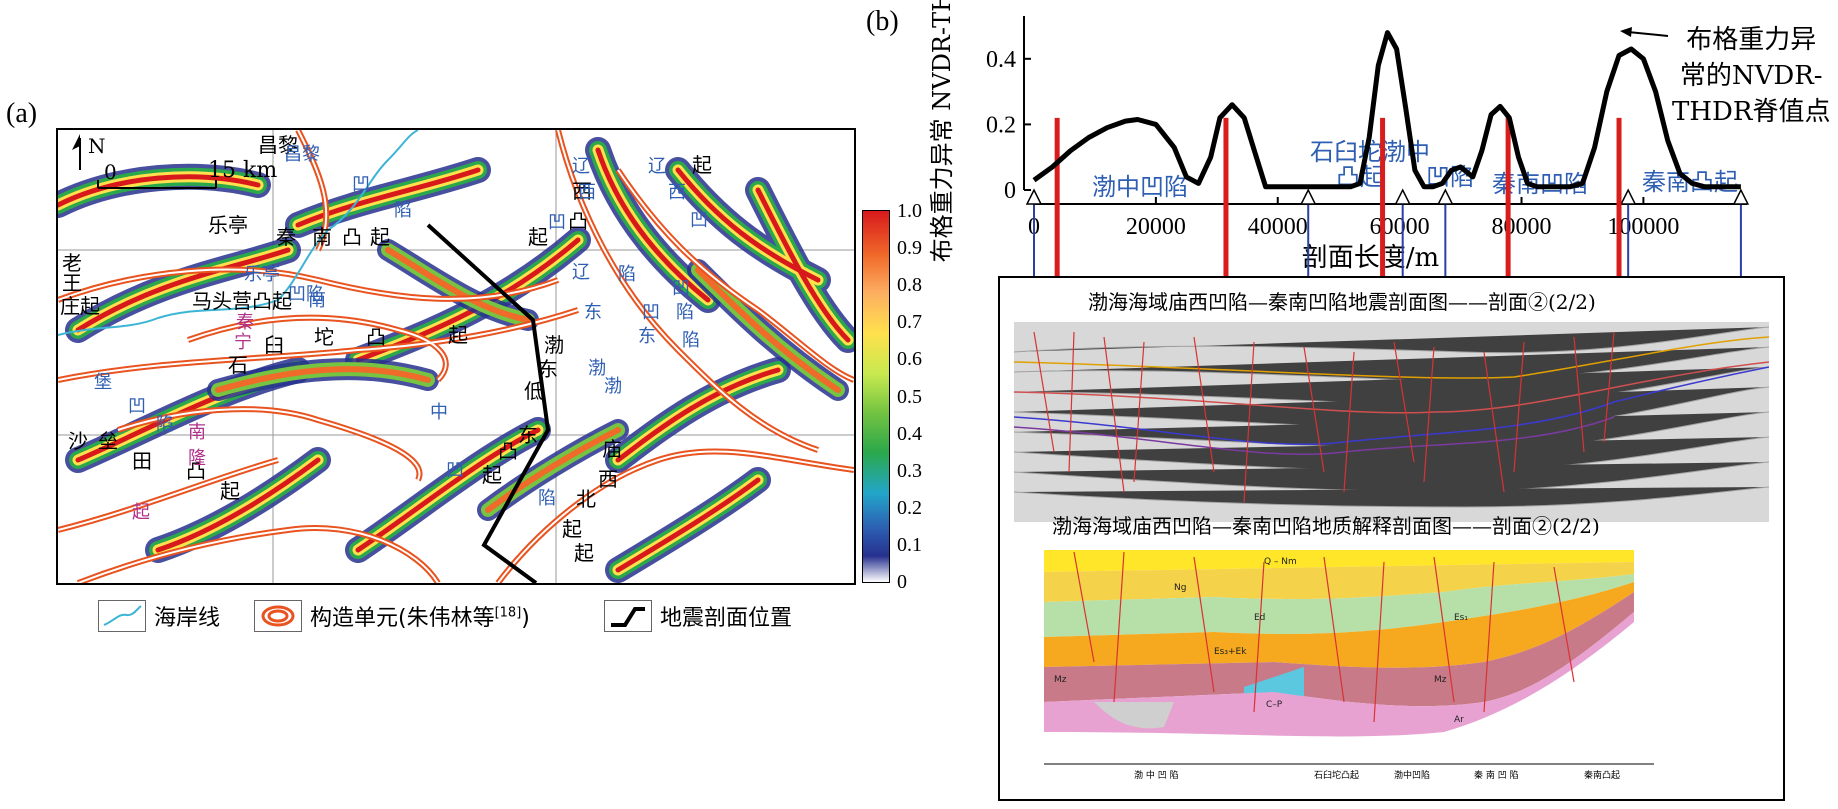 The height and width of the screenshot is (809, 1838). What do you see at coordinates (1324, 417) in the screenshot?
I see `seismic-faults` at bounding box center [1324, 417].